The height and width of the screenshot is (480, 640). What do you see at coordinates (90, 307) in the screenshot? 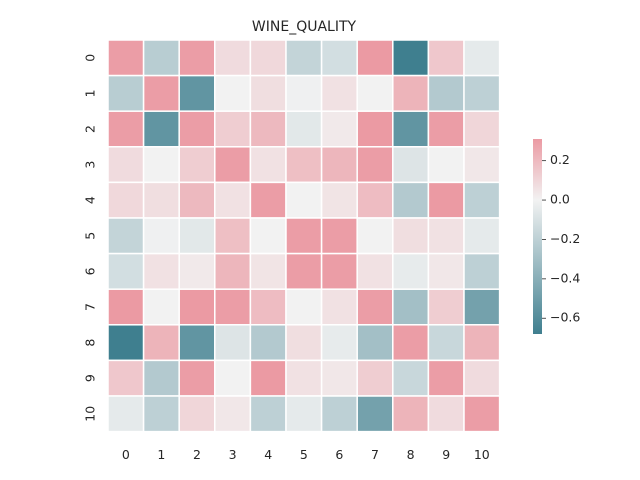
I see `y-tick-label: 7` at bounding box center [90, 307].